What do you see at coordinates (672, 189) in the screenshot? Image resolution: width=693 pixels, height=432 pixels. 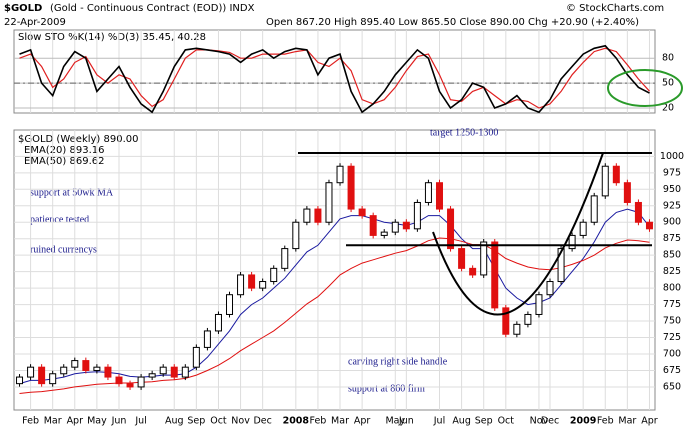 I see `y-tick-label: 950` at bounding box center [672, 189].